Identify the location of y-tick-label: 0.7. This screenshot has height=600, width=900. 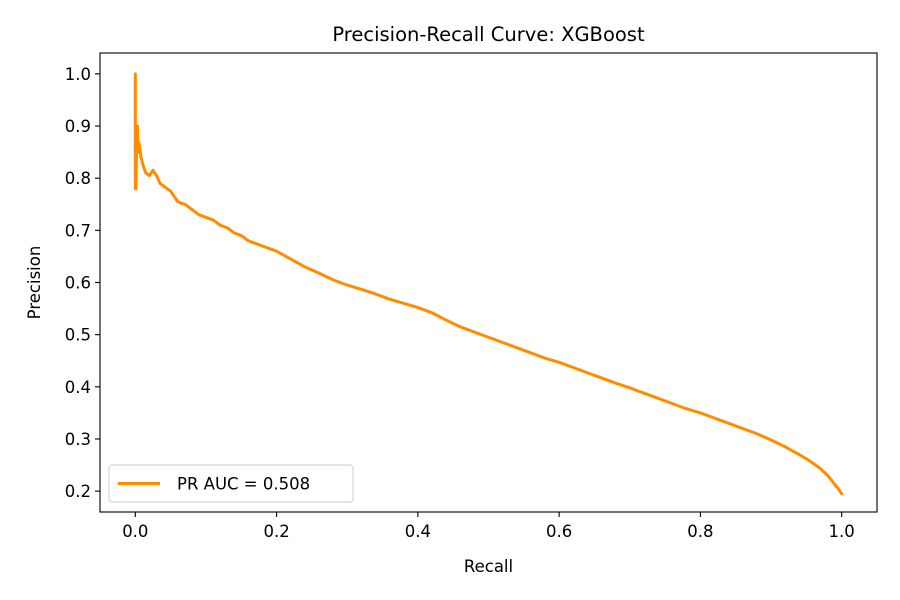
(78, 230).